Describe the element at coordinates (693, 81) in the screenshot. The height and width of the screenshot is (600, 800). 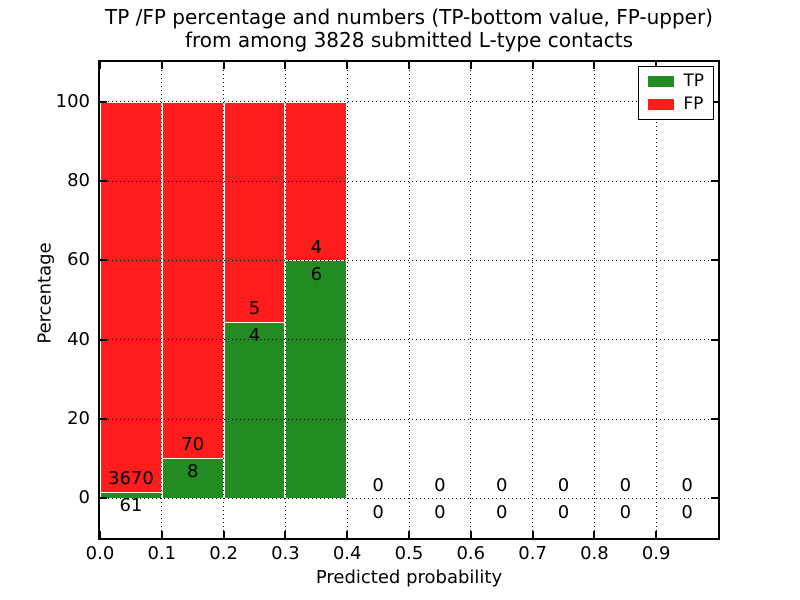
I see `tp-legend-label: TP` at that location.